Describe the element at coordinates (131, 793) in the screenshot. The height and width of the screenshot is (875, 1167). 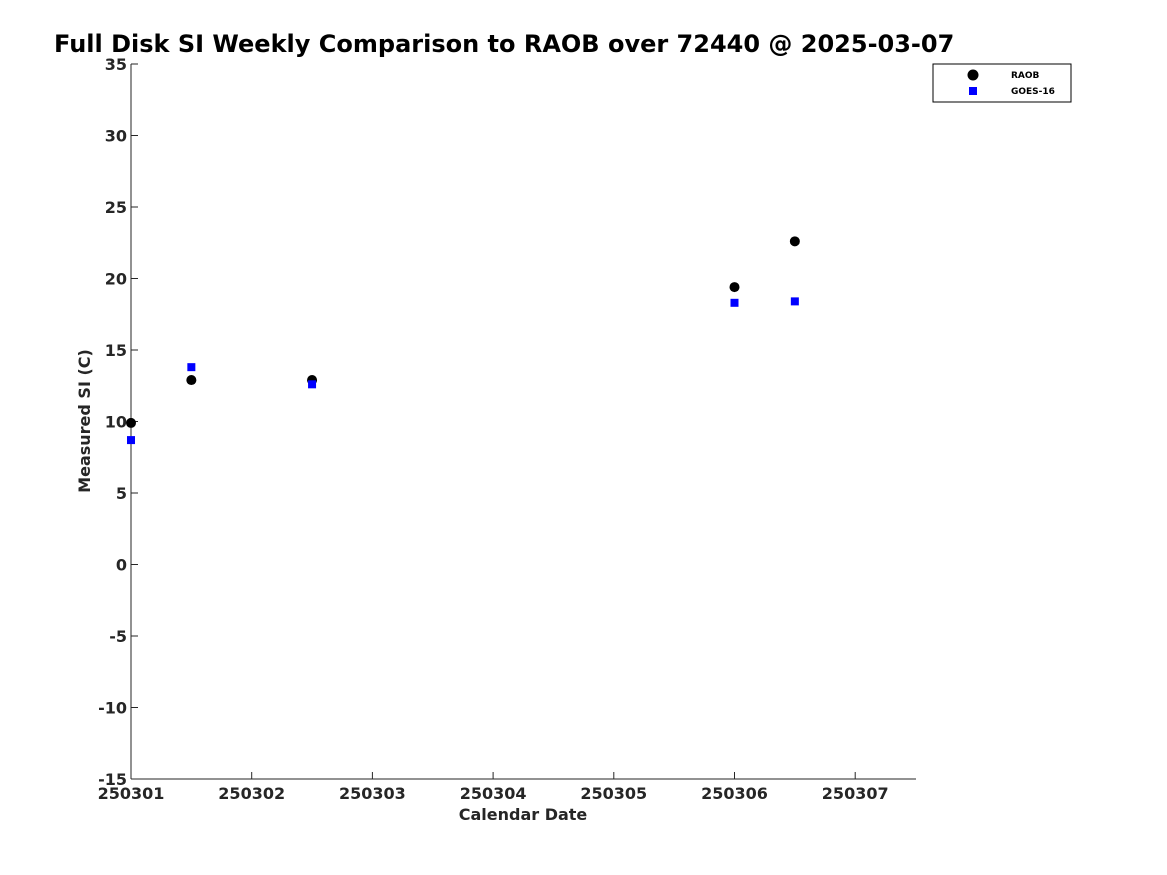
I see `x-tick-label: 250301` at that location.